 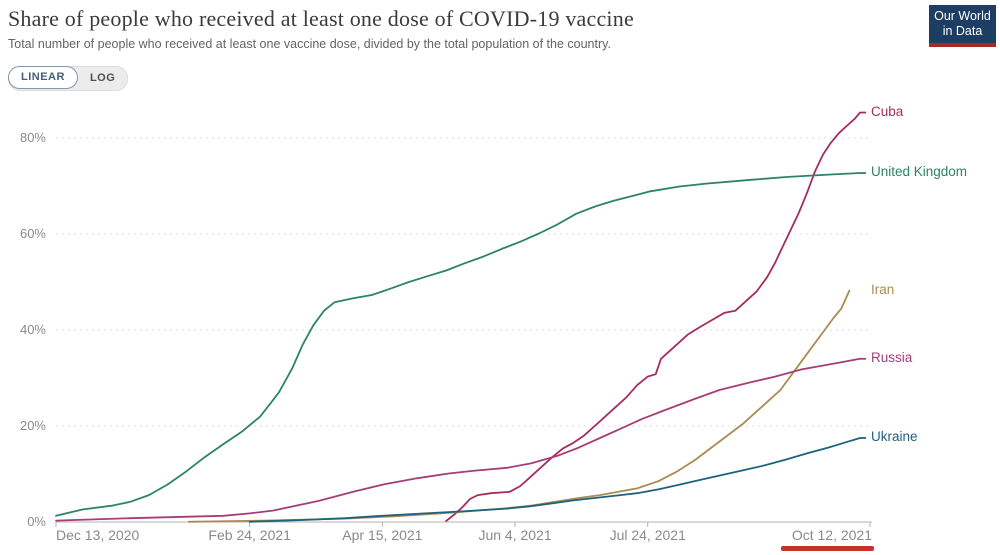 I want to click on series-label-iran: Iran, so click(x=883, y=289).